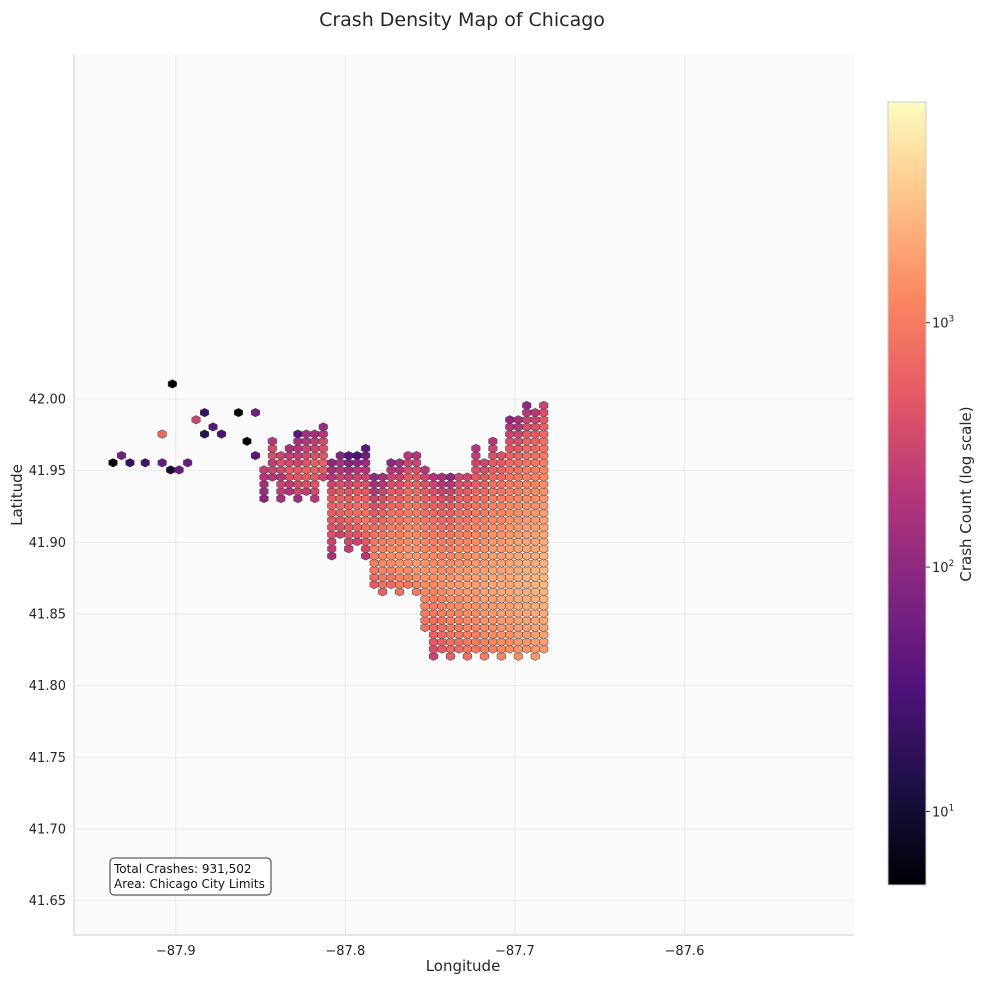 The width and height of the screenshot is (984, 984). What do you see at coordinates (943, 811) in the screenshot?
I see `colorbar-tick-label: 10¹` at bounding box center [943, 811].